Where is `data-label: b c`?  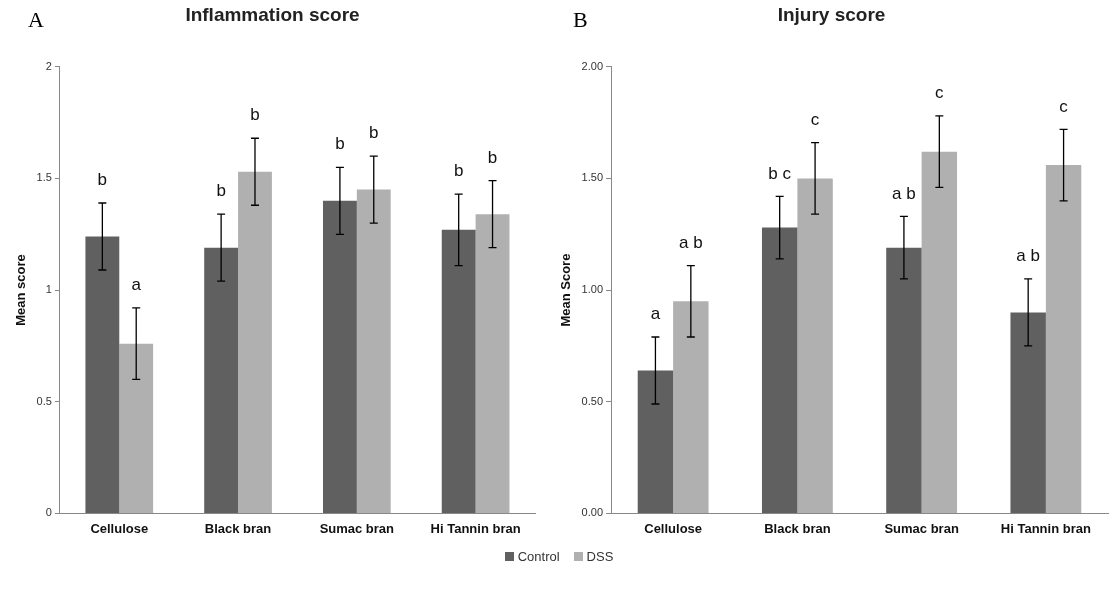
data-label: b c is located at coordinates (780, 173).